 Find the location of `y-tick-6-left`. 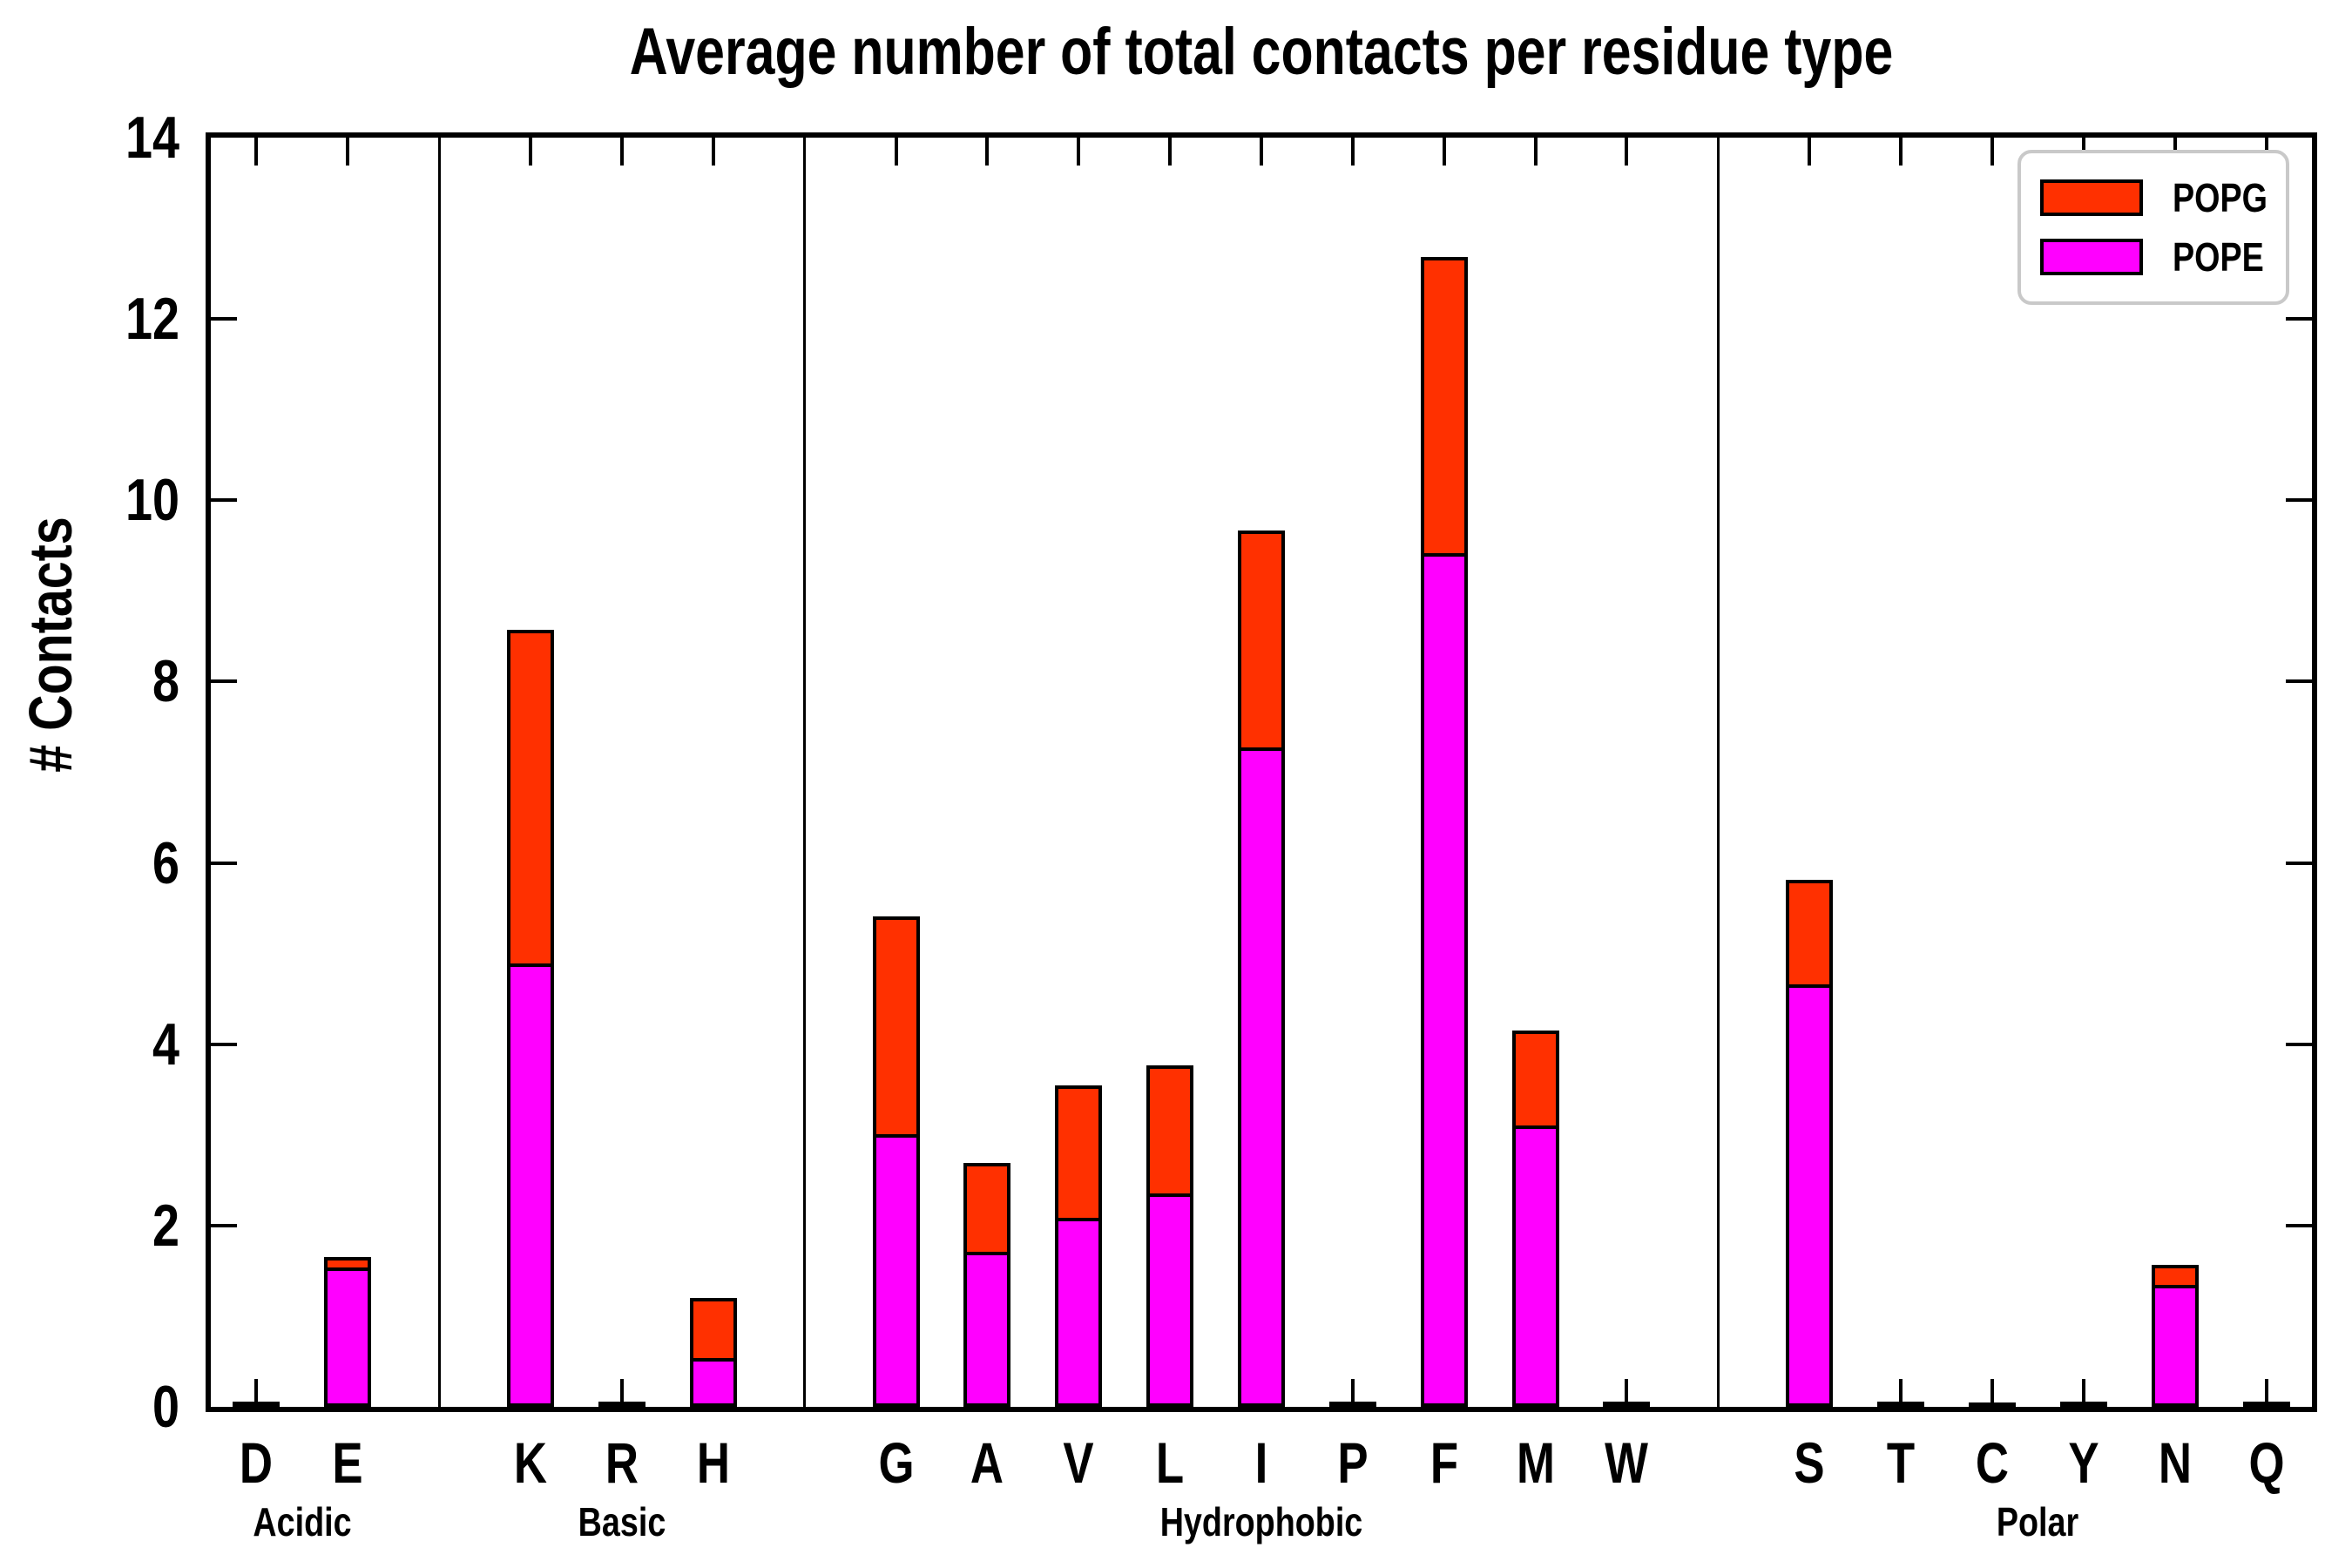

y-tick-6-left is located at coordinates (224, 863).